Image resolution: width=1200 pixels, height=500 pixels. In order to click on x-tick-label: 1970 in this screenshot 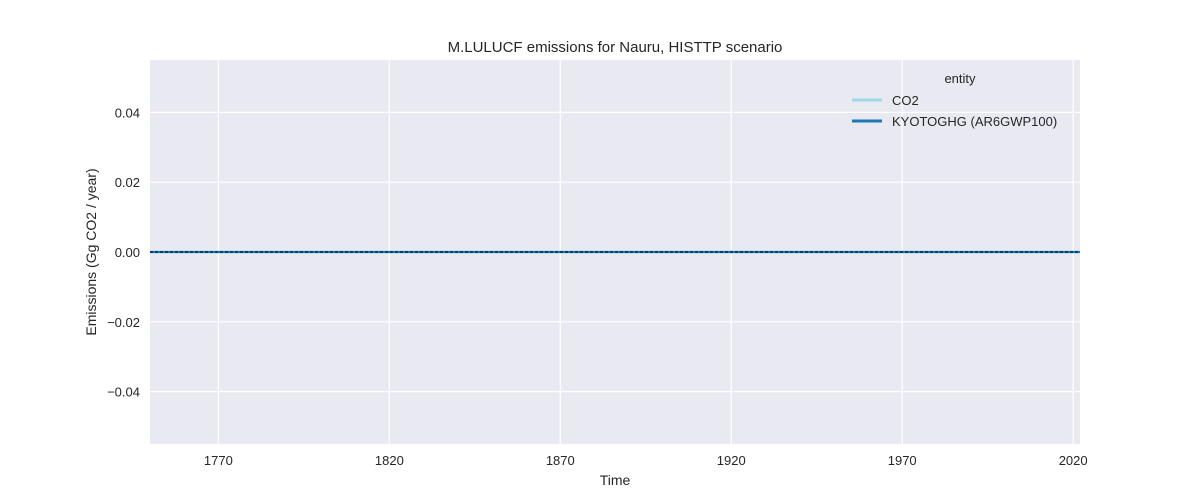, I will do `click(902, 460)`.